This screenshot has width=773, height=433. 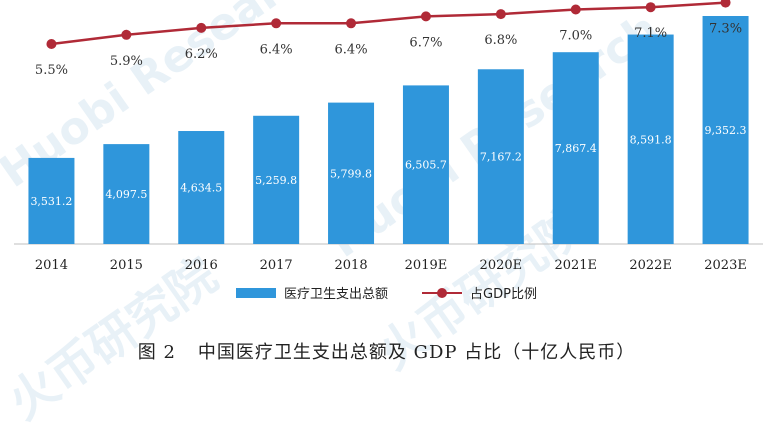 I want to click on bar-value-label: 3,531.2, so click(x=51, y=201).